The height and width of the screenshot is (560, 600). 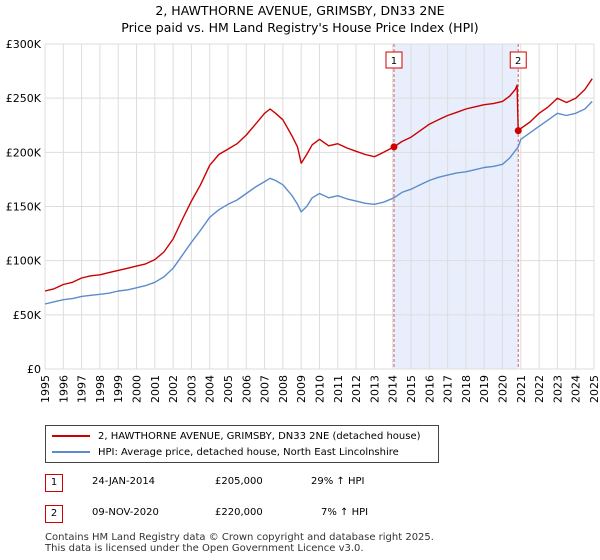 I want to click on x-tick-label: 2018, so click(x=466, y=389).